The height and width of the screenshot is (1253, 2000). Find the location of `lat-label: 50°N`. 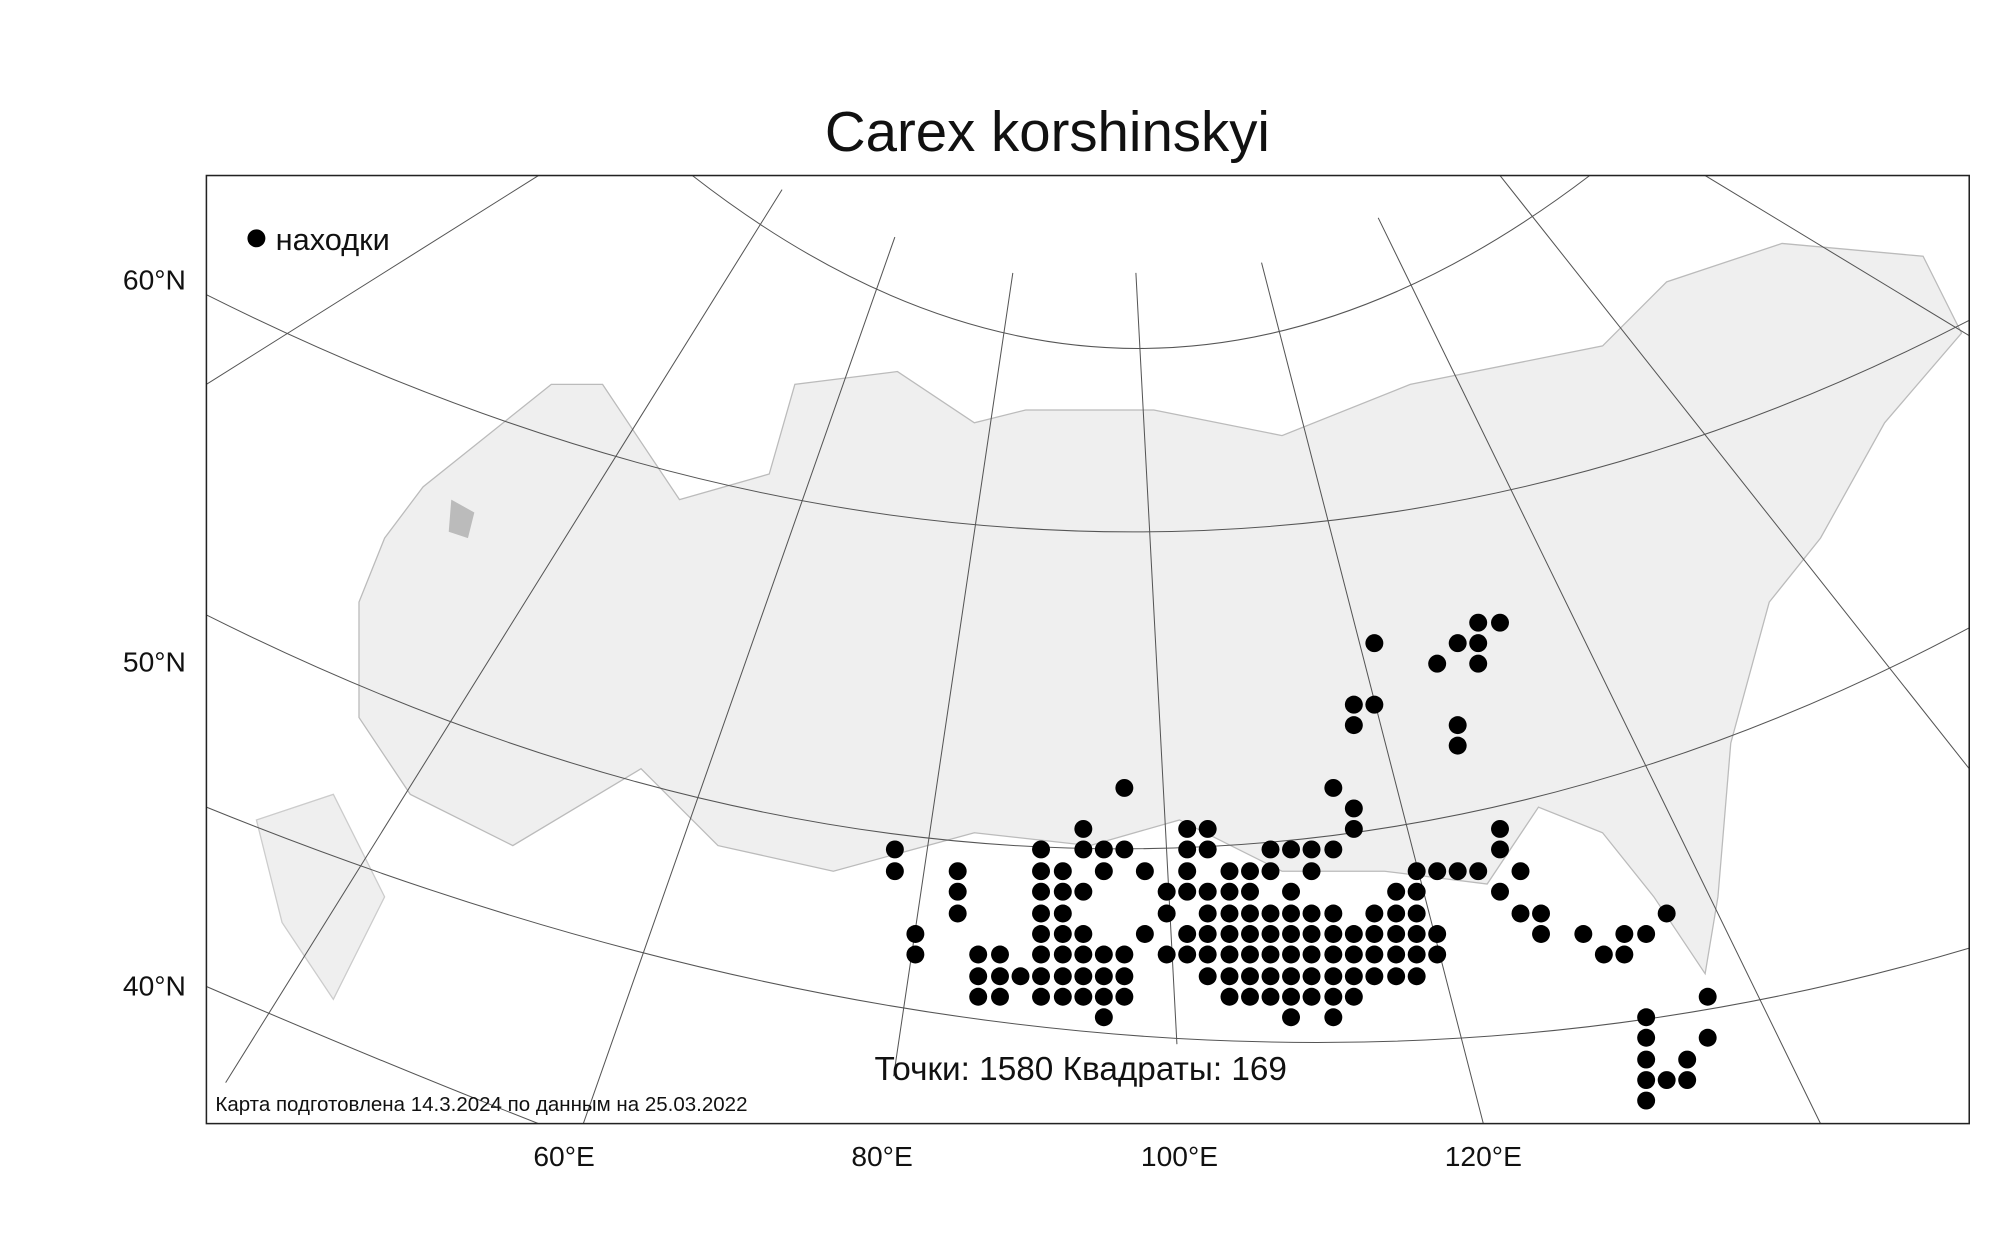

lat-label: 50°N is located at coordinates (154, 661).